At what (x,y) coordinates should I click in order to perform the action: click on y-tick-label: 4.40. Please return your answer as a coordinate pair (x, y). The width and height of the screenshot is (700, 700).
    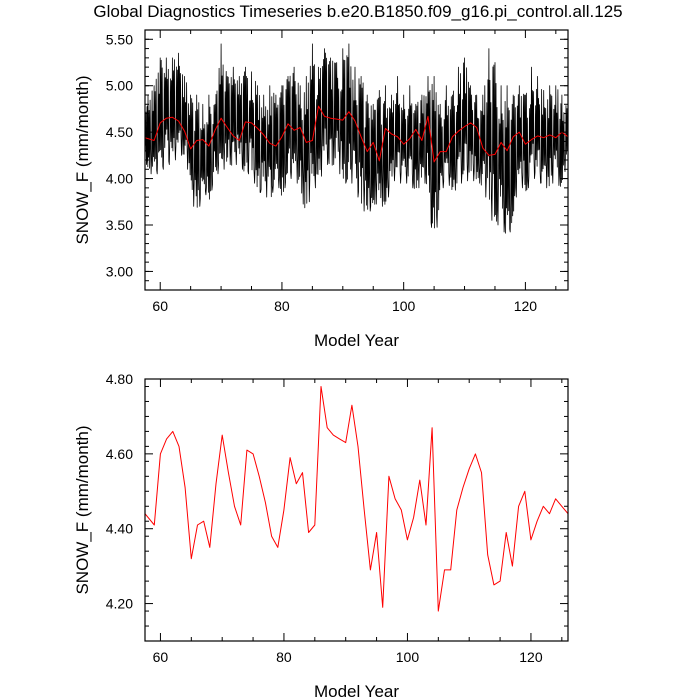
    Looking at the image, I should click on (119, 529).